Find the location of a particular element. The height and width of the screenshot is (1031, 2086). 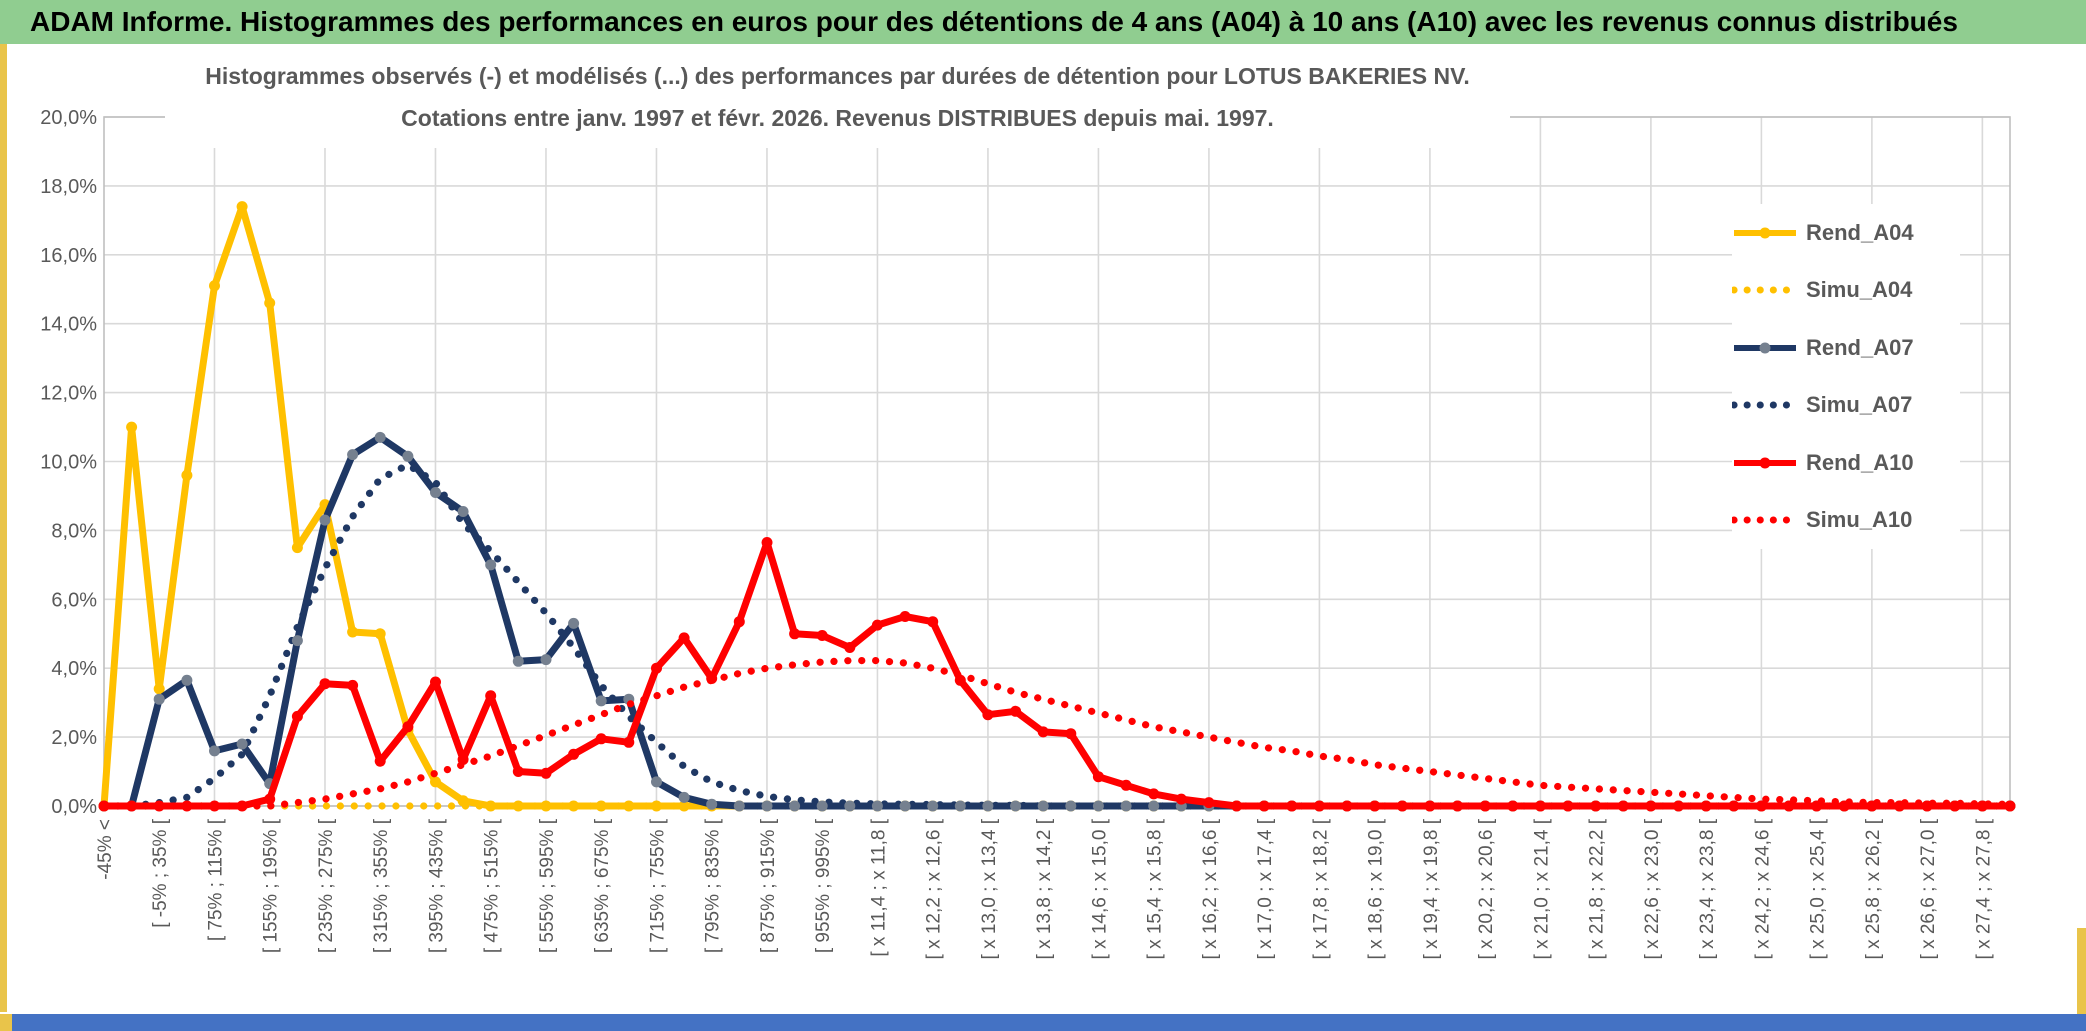

x-axis-tick-label: [ x 12,2 ; x 12,6 [ is located at coordinates (934, 888).